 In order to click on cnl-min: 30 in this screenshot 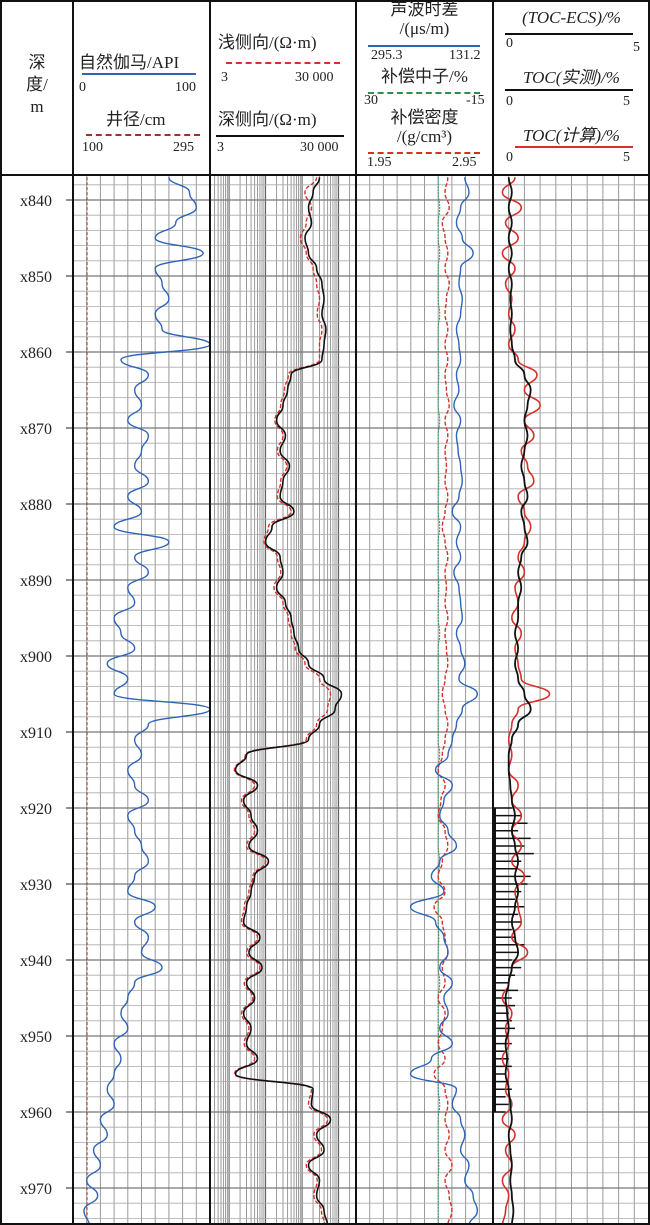, I will do `click(371, 100)`.